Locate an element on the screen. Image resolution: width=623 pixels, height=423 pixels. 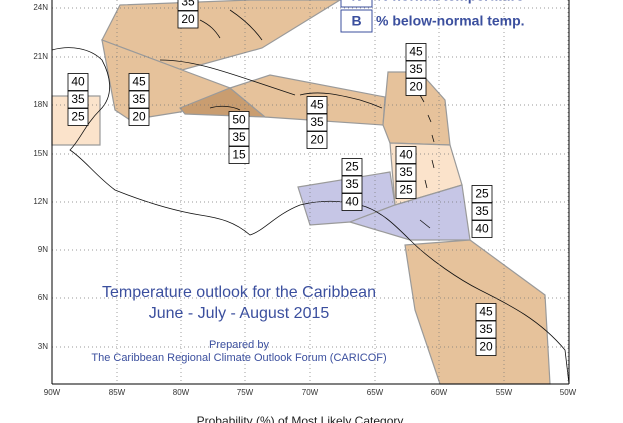
region-trinidad is located at coordinates (409, 212).